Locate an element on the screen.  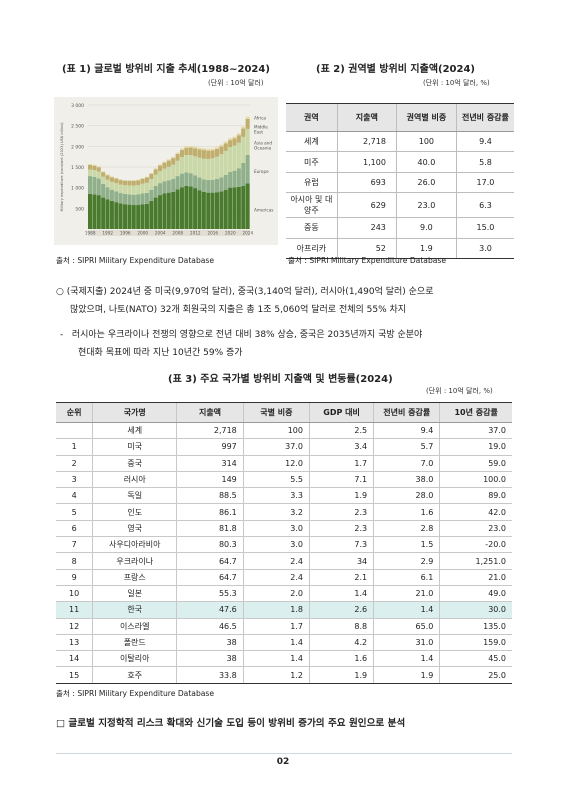
table3-cell: 7.3 is located at coordinates (341, 545).